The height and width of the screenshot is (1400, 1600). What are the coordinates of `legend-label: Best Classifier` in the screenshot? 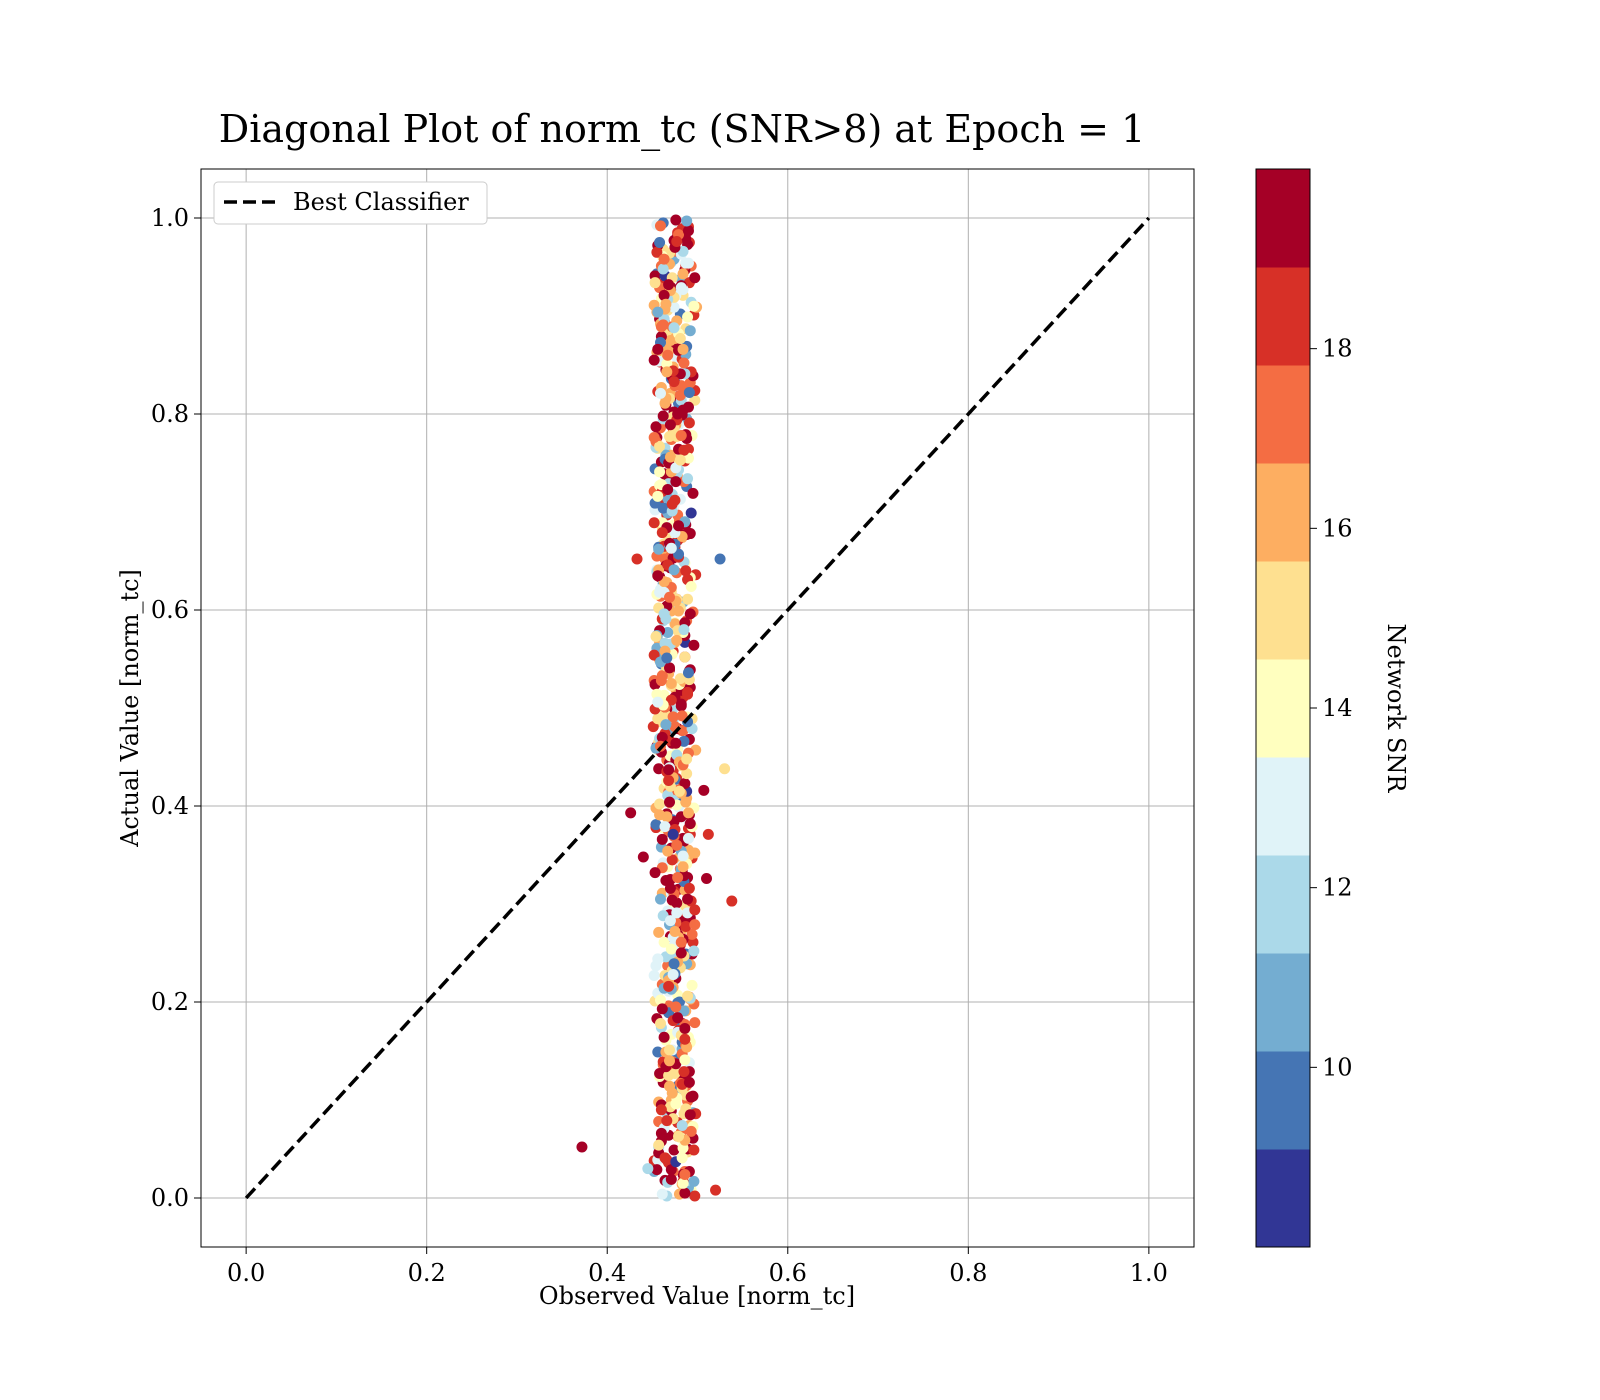 It's located at (381, 202).